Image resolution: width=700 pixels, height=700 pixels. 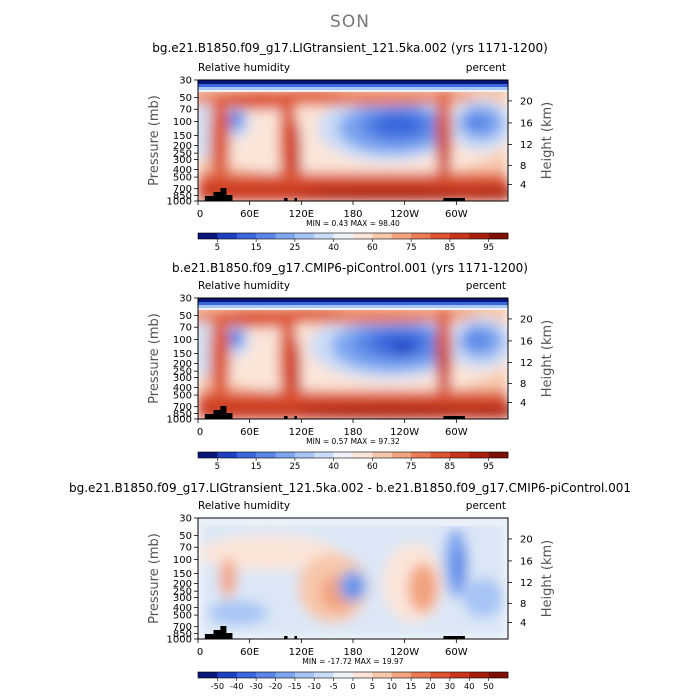 What do you see at coordinates (229, 636) in the screenshot?
I see `terrain-africa-east` at bounding box center [229, 636].